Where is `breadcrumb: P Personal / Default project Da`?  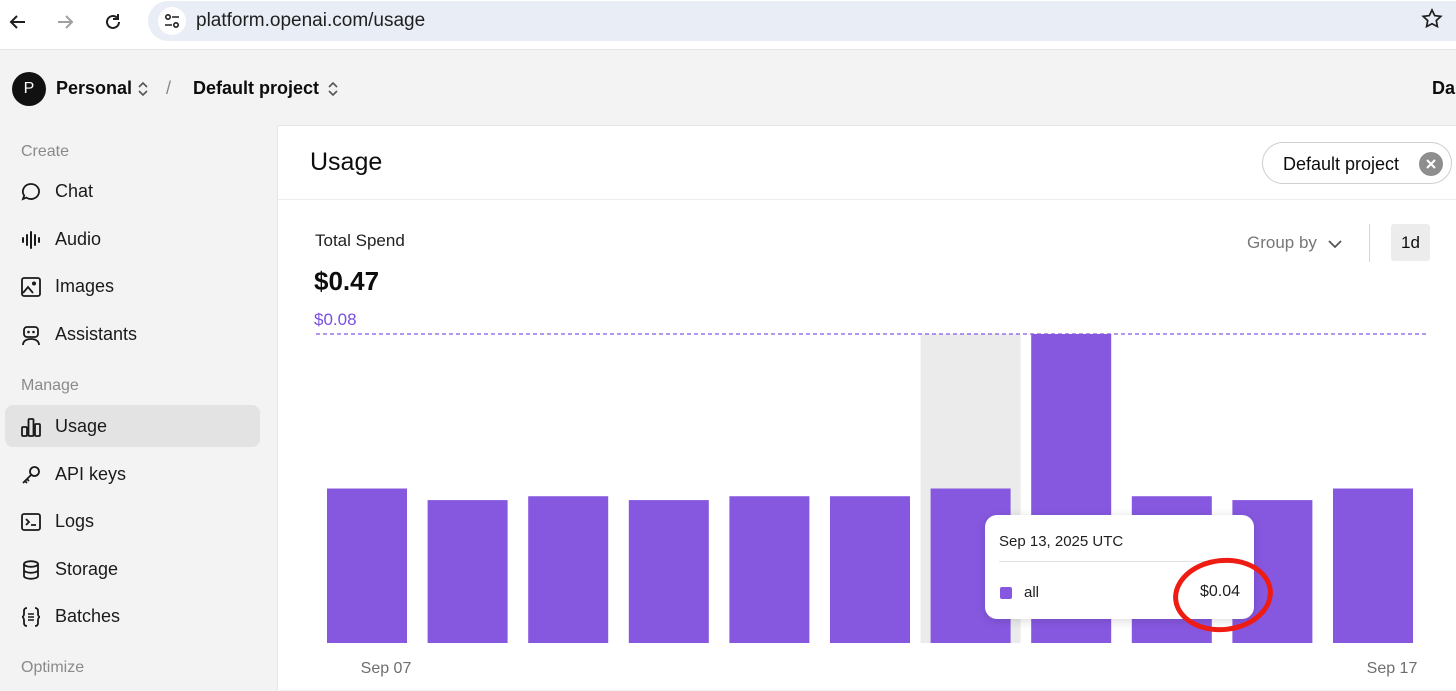
breadcrumb: P Personal / Default project Da is located at coordinates (728, 87).